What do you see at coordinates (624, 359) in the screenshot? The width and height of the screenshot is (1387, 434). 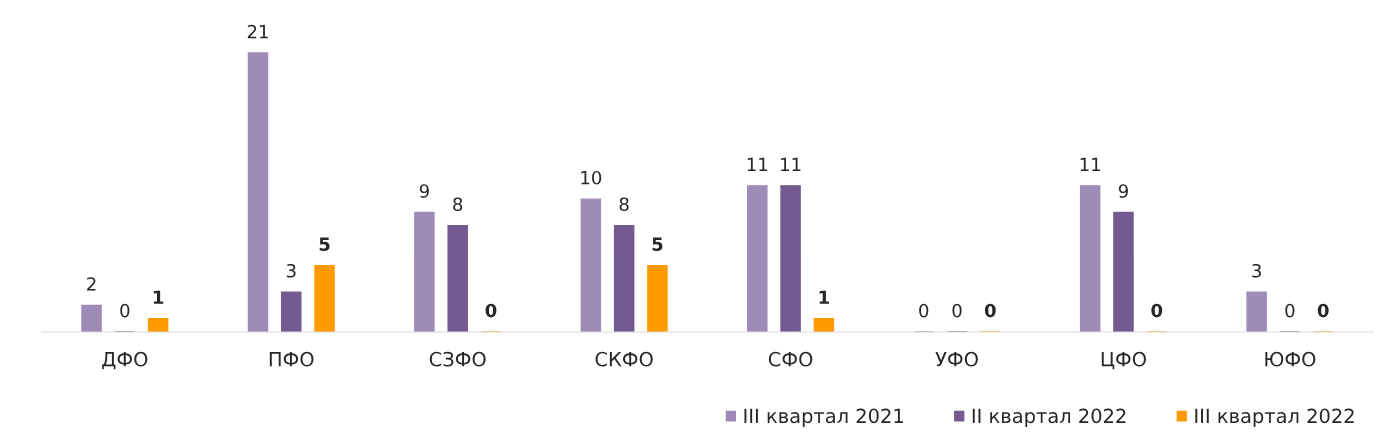 I see `x-tick-label: СКФО` at bounding box center [624, 359].